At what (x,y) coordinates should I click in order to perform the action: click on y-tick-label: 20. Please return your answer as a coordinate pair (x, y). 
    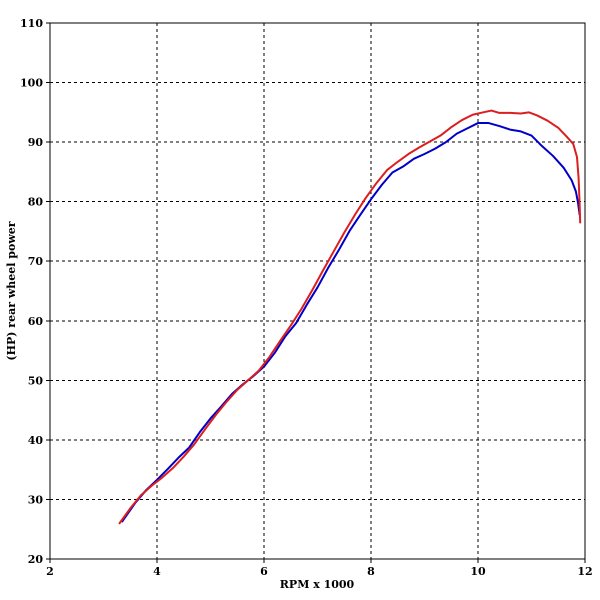
    Looking at the image, I should click on (36, 559).